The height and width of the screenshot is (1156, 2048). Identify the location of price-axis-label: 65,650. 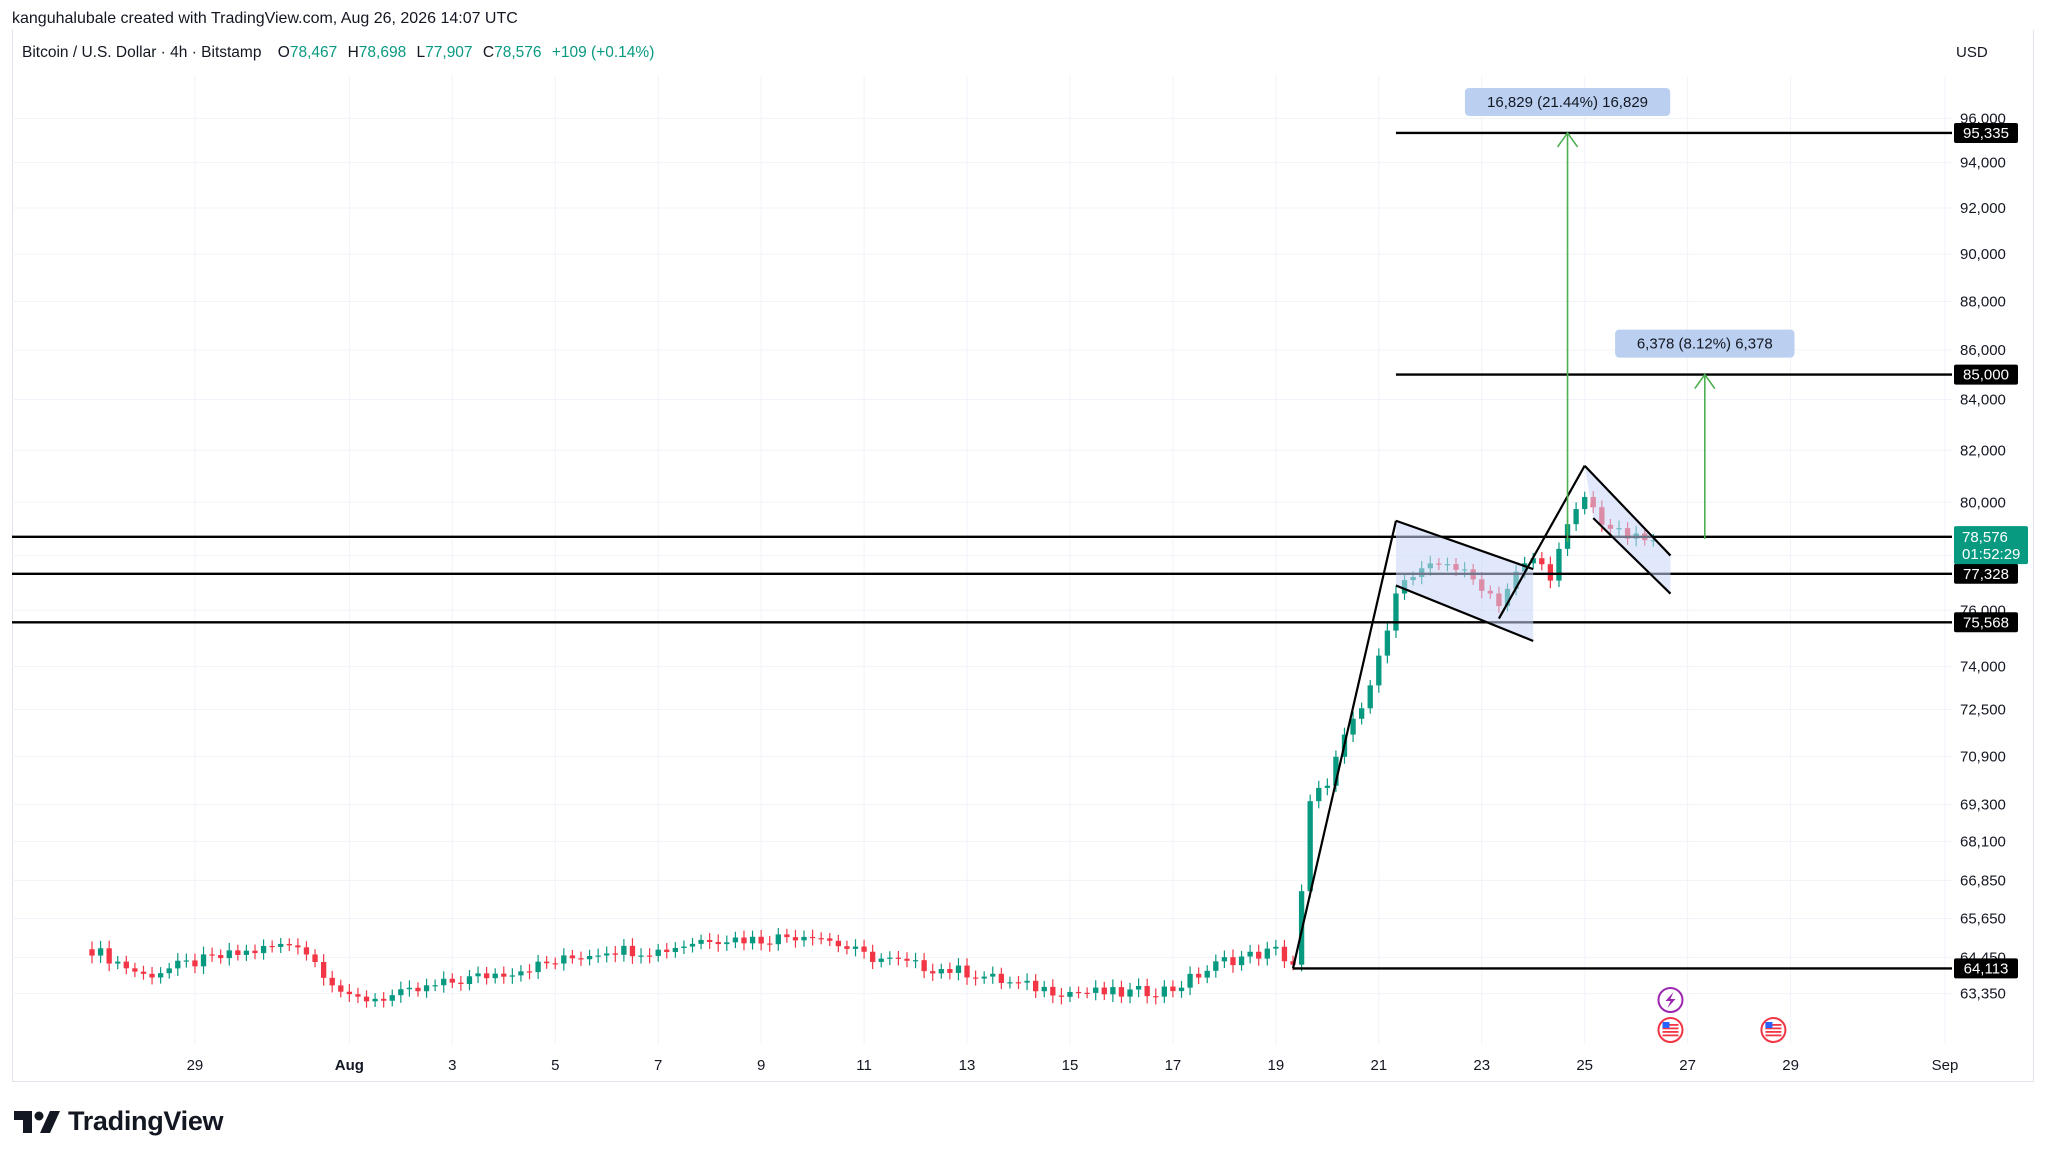
(1983, 919).